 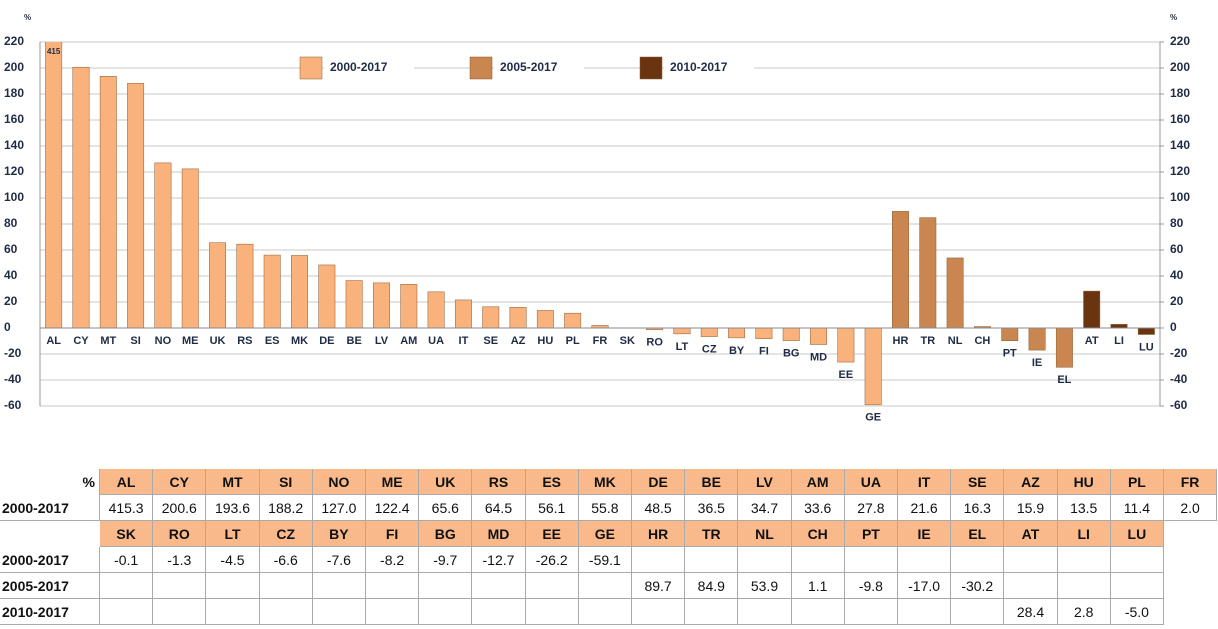 What do you see at coordinates (765, 586) in the screenshot?
I see `table-cell: 53.9` at bounding box center [765, 586].